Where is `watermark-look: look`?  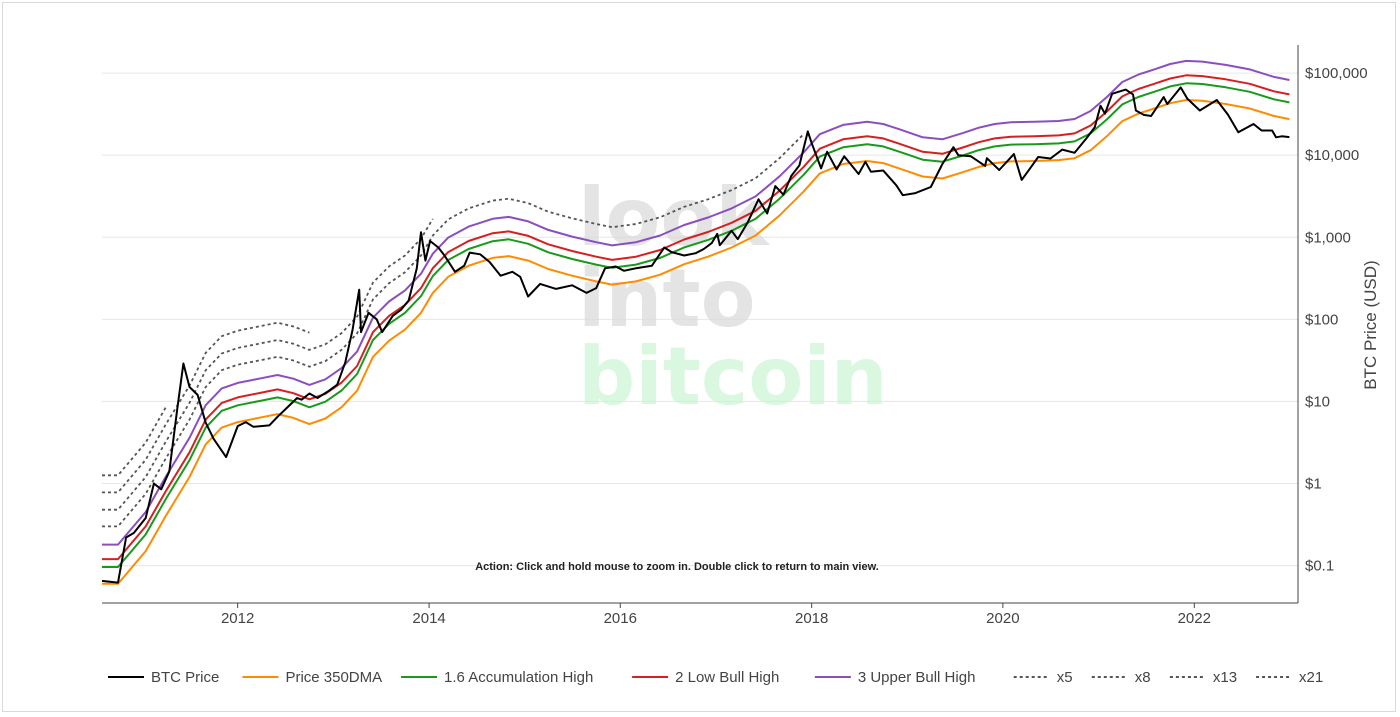 watermark-look: look is located at coordinates (674, 217).